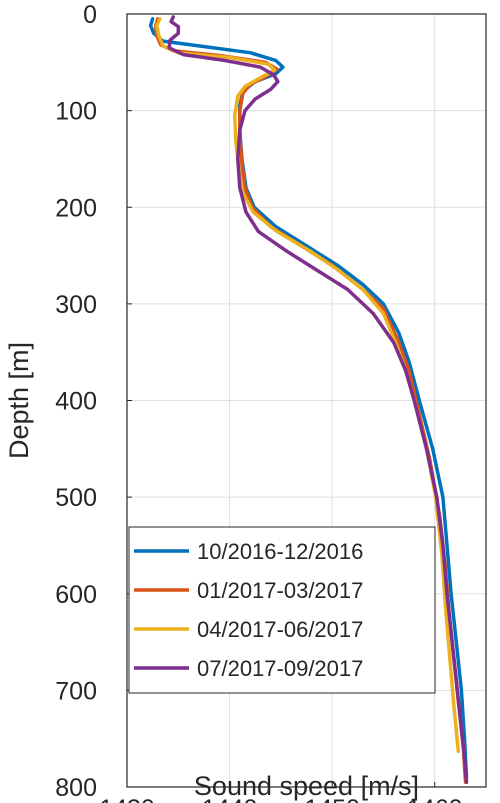  Describe the element at coordinates (435, 799) in the screenshot. I see `x-tick-label: 1460` at that location.